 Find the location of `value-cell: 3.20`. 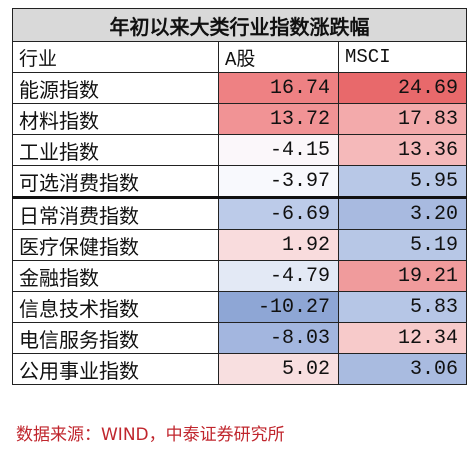

value-cell: 3.20 is located at coordinates (402, 213).